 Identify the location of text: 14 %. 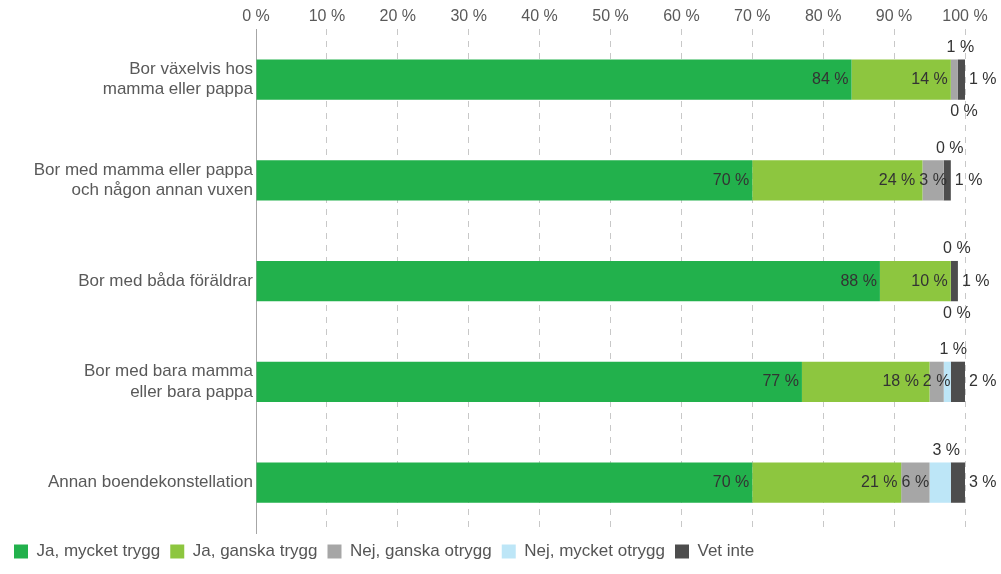
(929, 78).